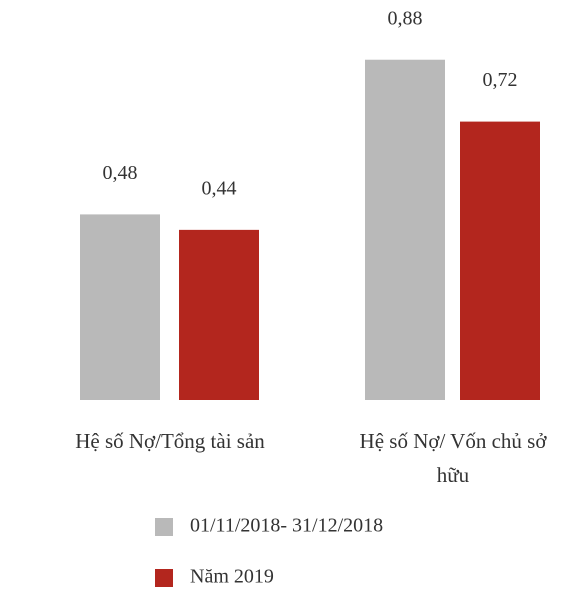 The image size is (582, 593). I want to click on legend-label: Năm 2019, so click(232, 577).